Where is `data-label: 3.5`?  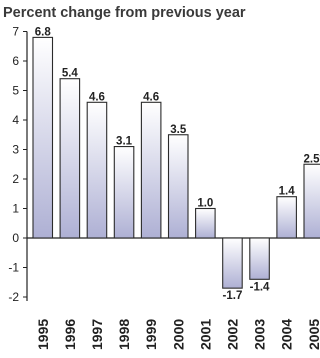
data-label: 3.5 is located at coordinates (178, 130).